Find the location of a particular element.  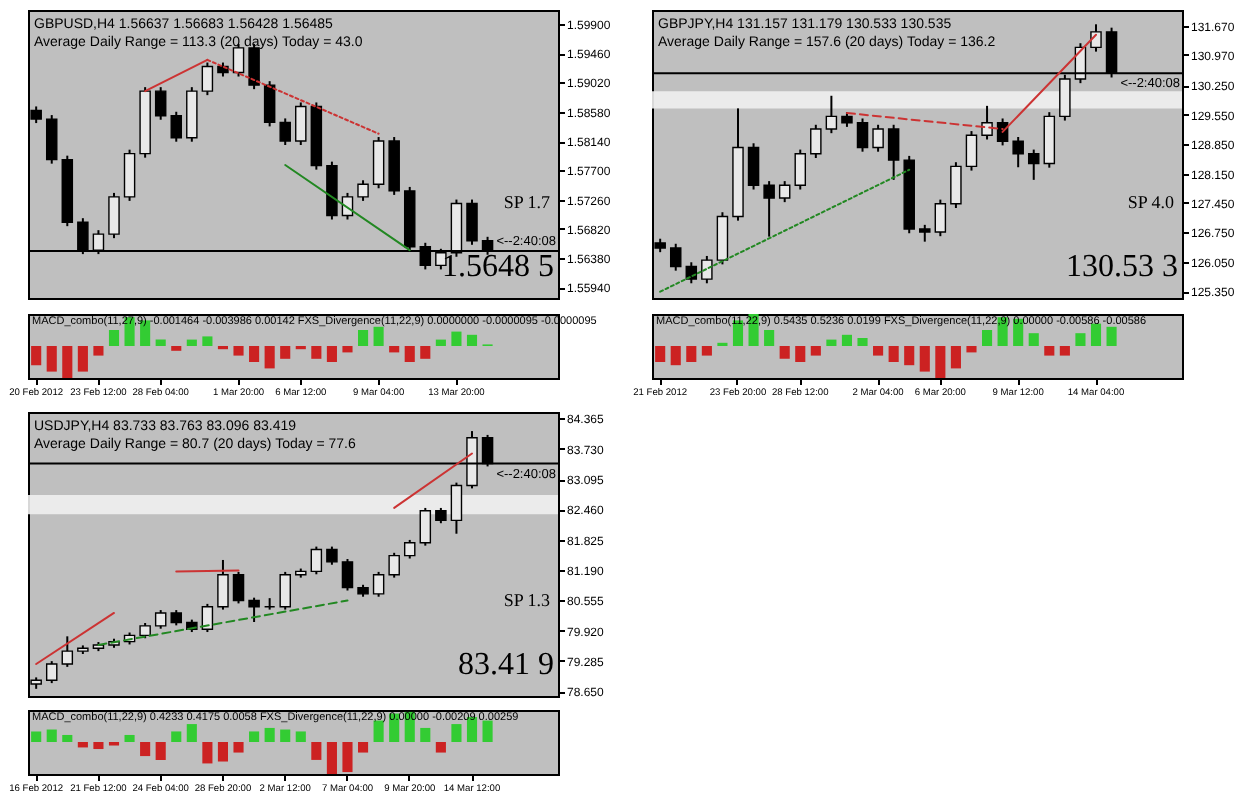

annotation: SP 1.3 is located at coordinates (527, 600).